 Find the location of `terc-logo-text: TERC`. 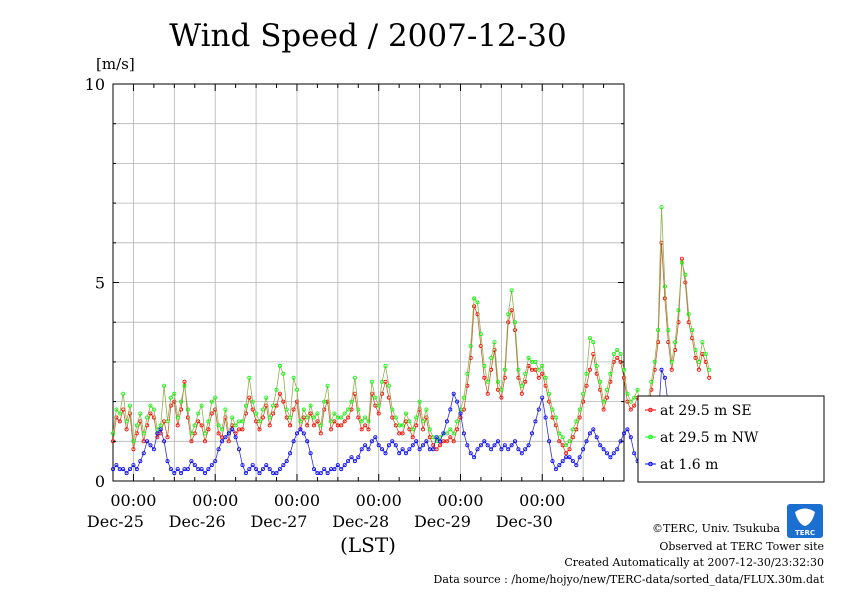

terc-logo-text: TERC is located at coordinates (805, 533).